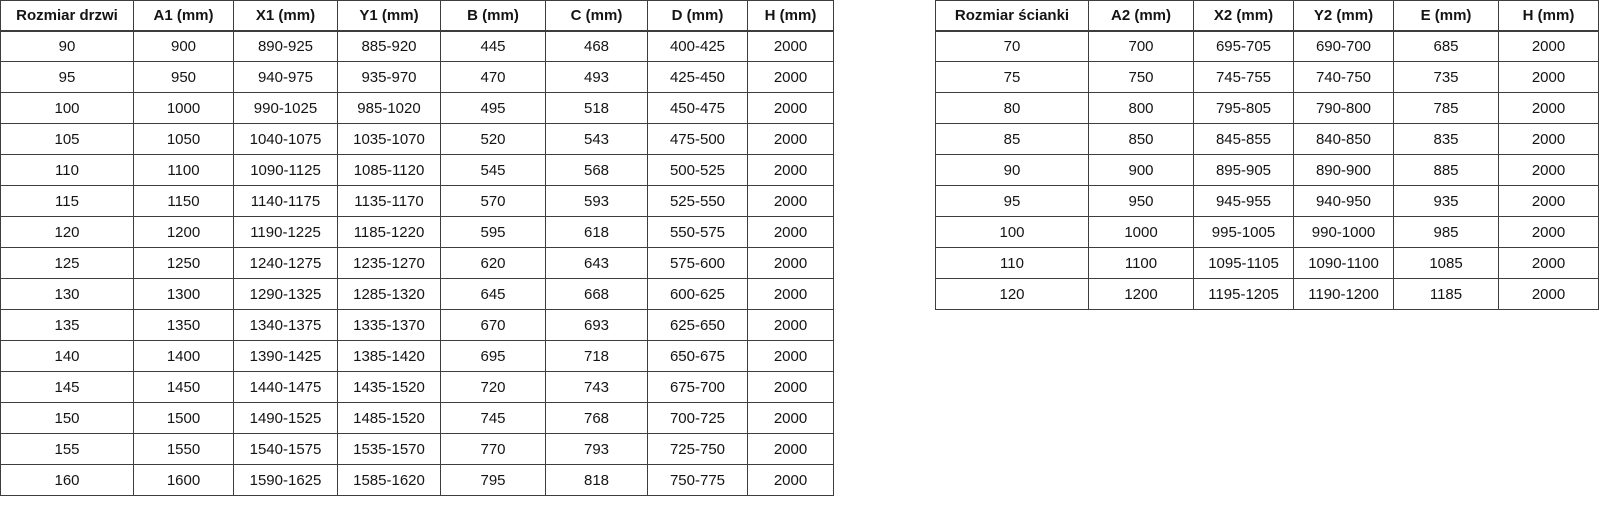 This screenshot has width=1600, height=514. What do you see at coordinates (596, 170) in the screenshot?
I see `table-cell: 568` at bounding box center [596, 170].